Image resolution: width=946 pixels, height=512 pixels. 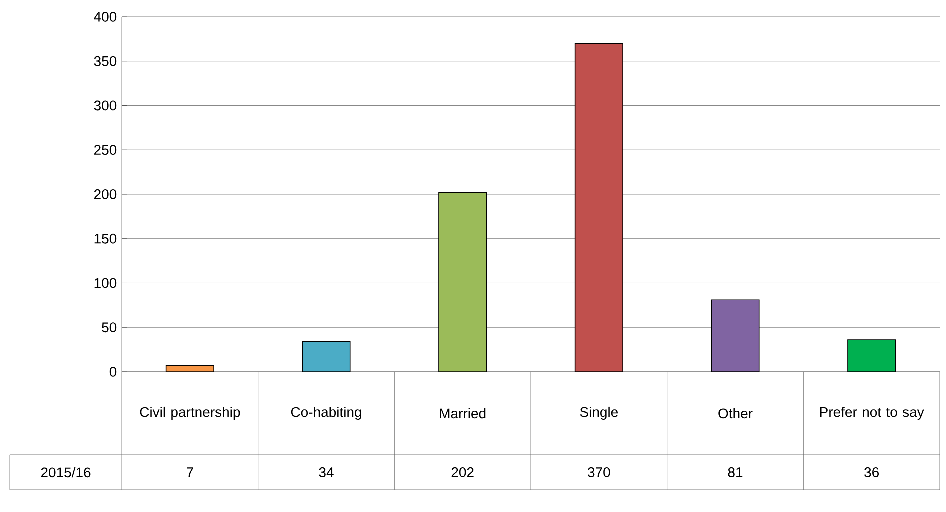 I want to click on data-label: 36, so click(x=871, y=473).